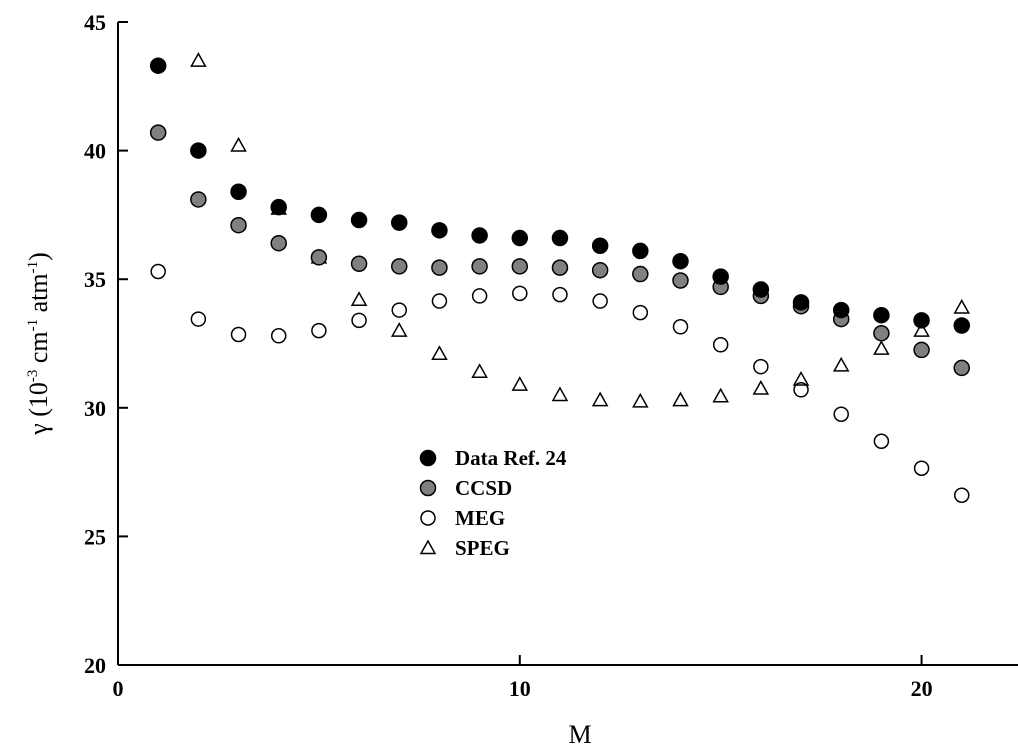  What do you see at coordinates (483, 488) in the screenshot?
I see `legend-label: CCSD` at bounding box center [483, 488].